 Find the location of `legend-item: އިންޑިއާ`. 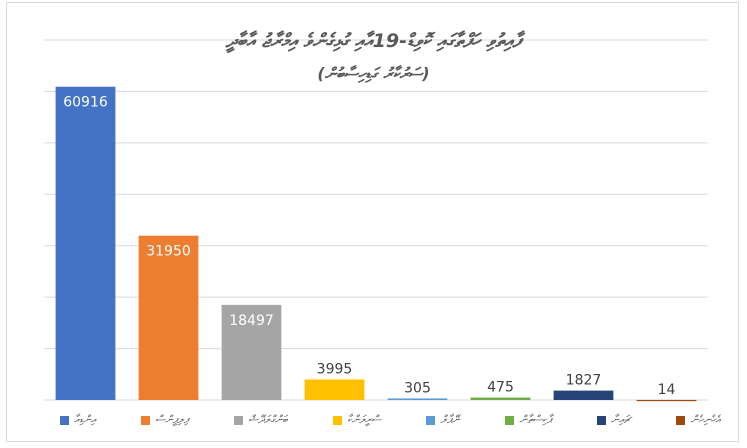

legend-item: އިންޑިއާ is located at coordinates (78, 420).